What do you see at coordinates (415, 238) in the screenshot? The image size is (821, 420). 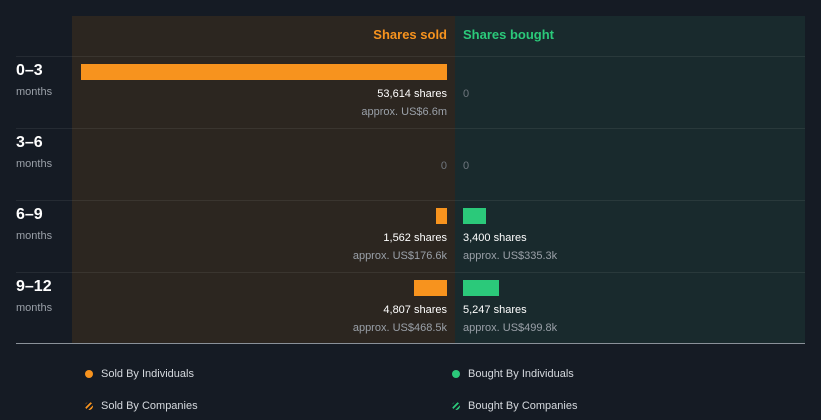 I see `sold-shares-label: 1,562 shares` at bounding box center [415, 238].